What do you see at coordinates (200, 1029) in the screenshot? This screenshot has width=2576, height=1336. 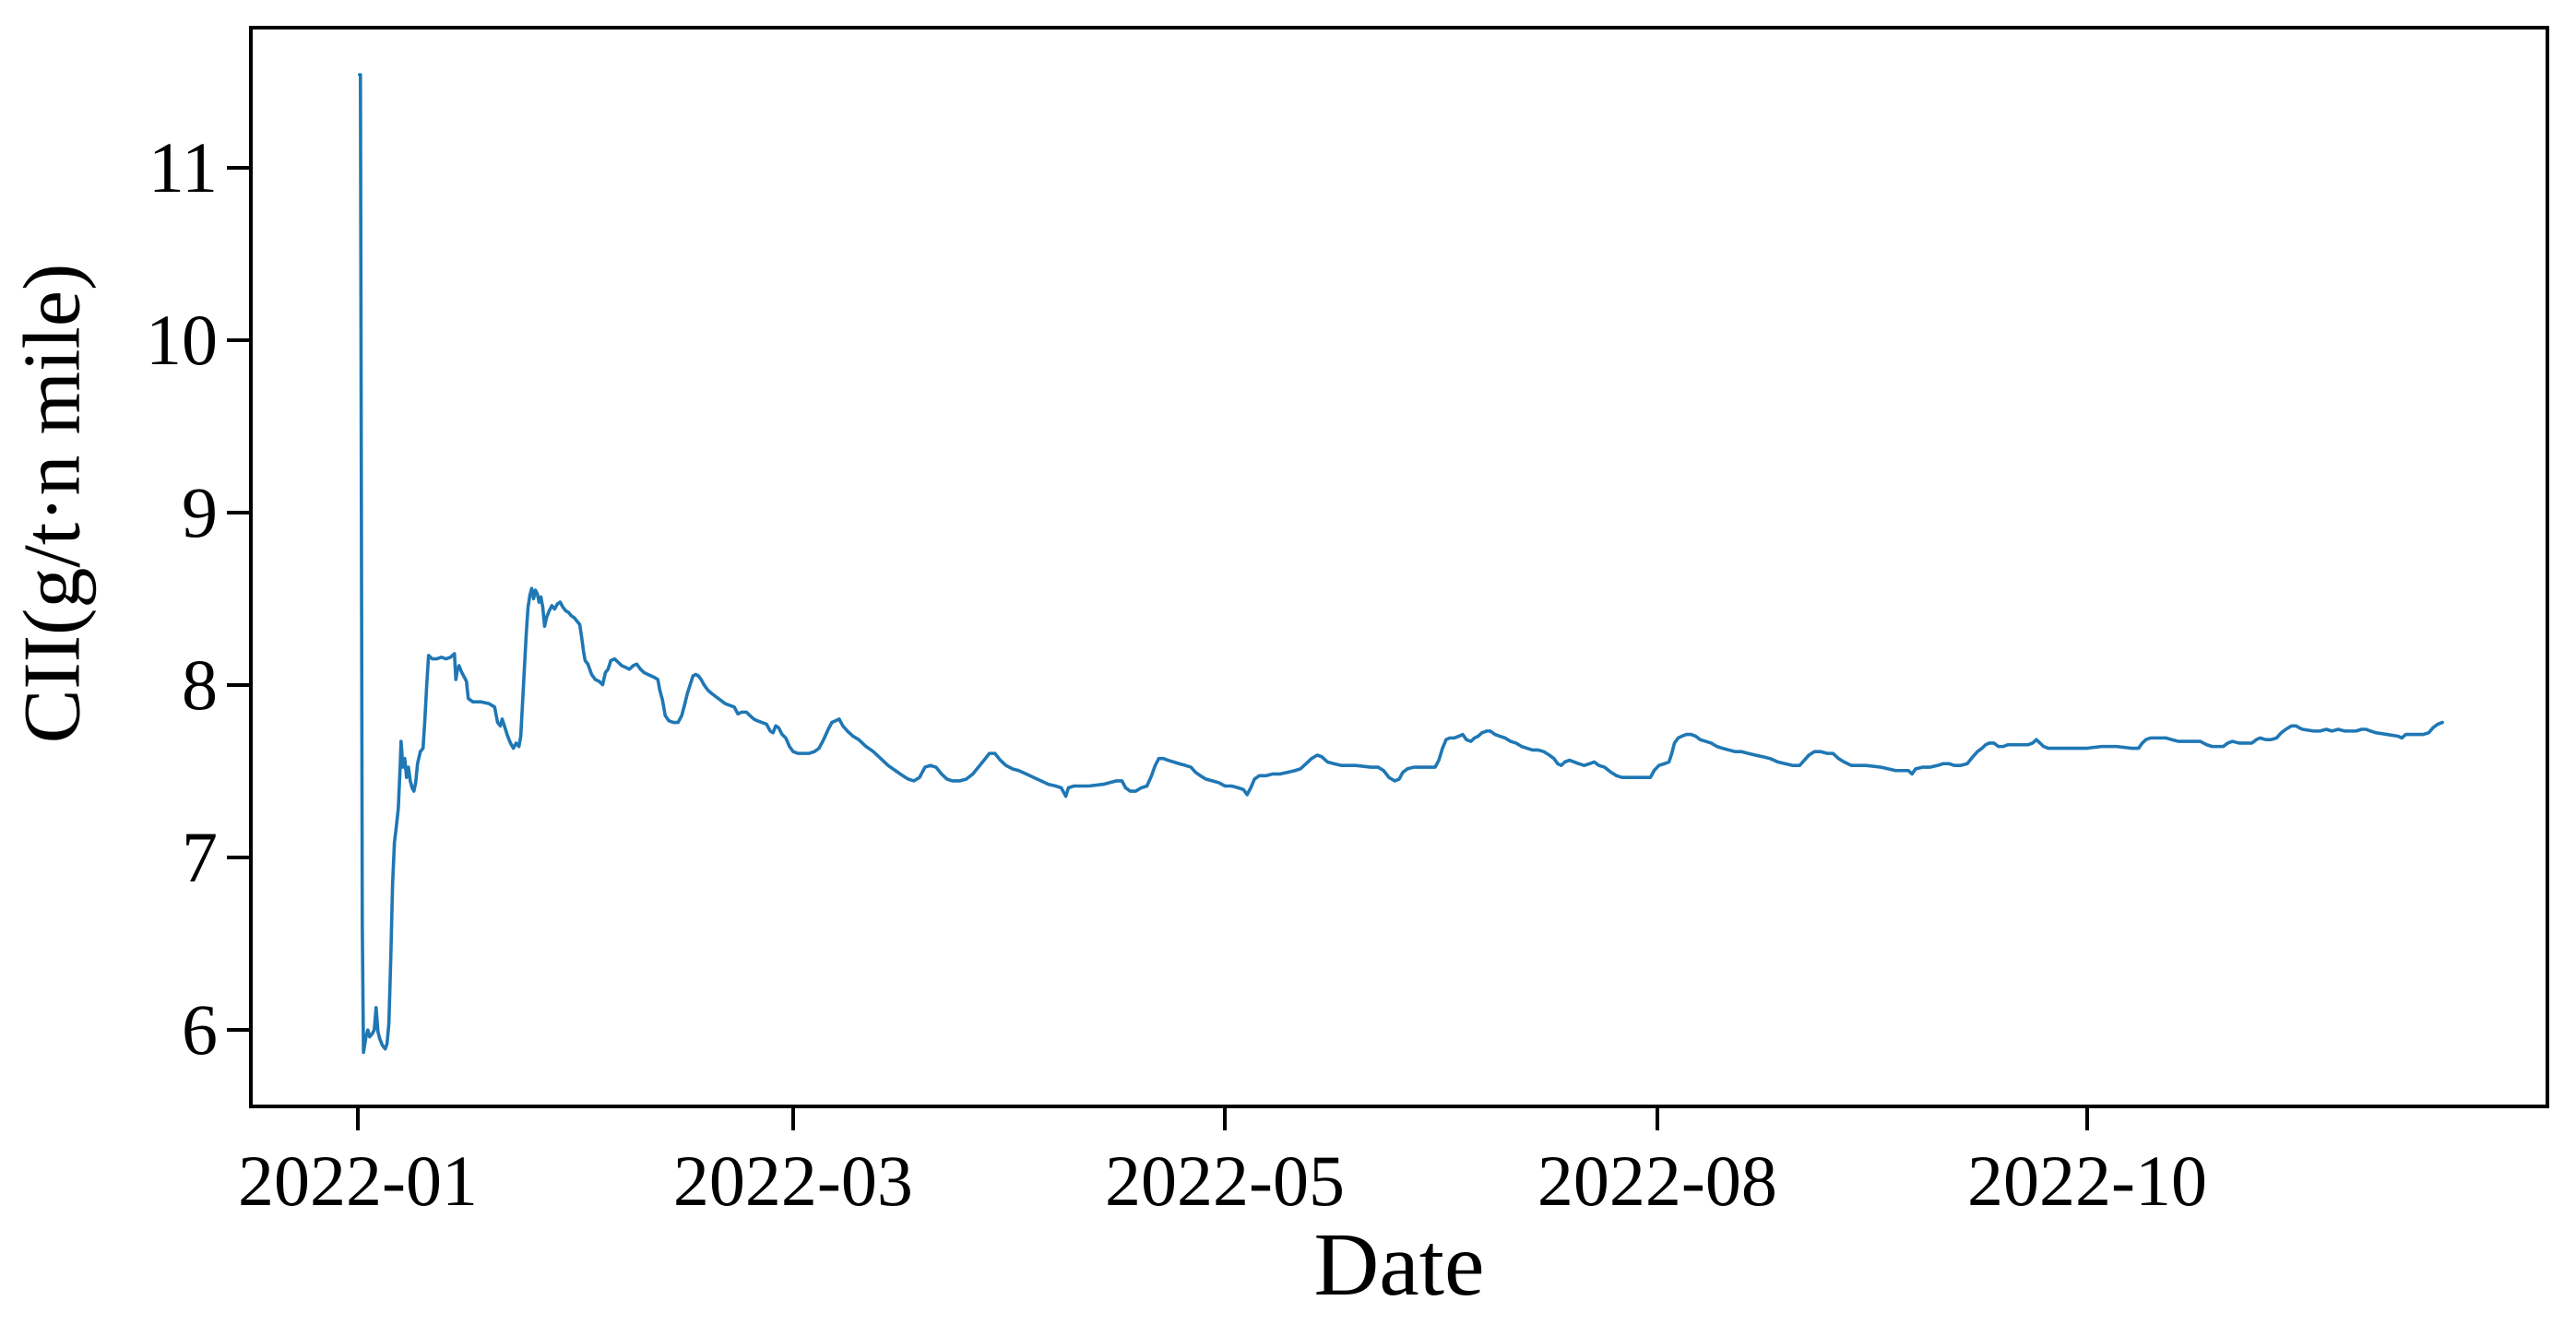 I see `y-tick-label: 6` at bounding box center [200, 1029].